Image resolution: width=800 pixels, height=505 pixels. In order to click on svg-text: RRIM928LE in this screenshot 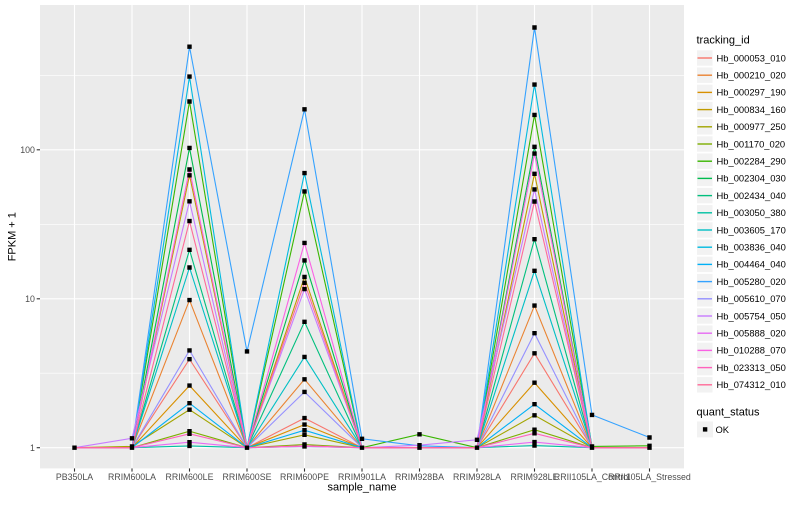, I will do `click(535, 477)`.